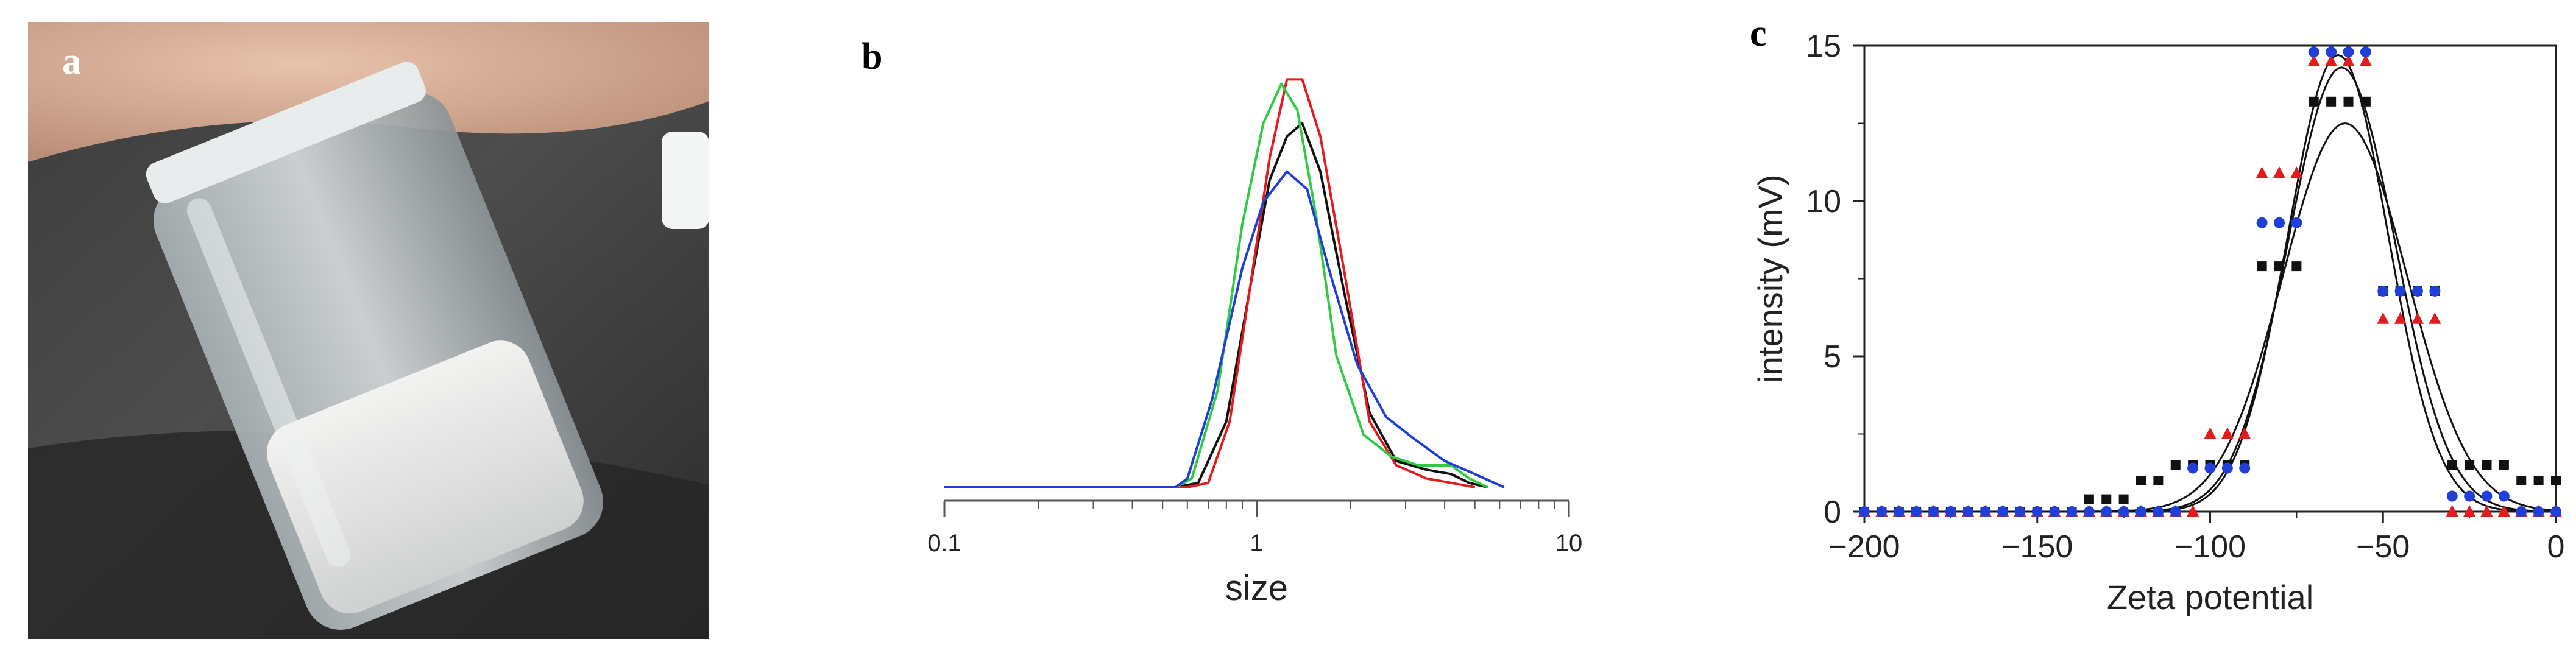 The image size is (2576, 656). I want to click on x-axis-label: size, so click(1256, 588).